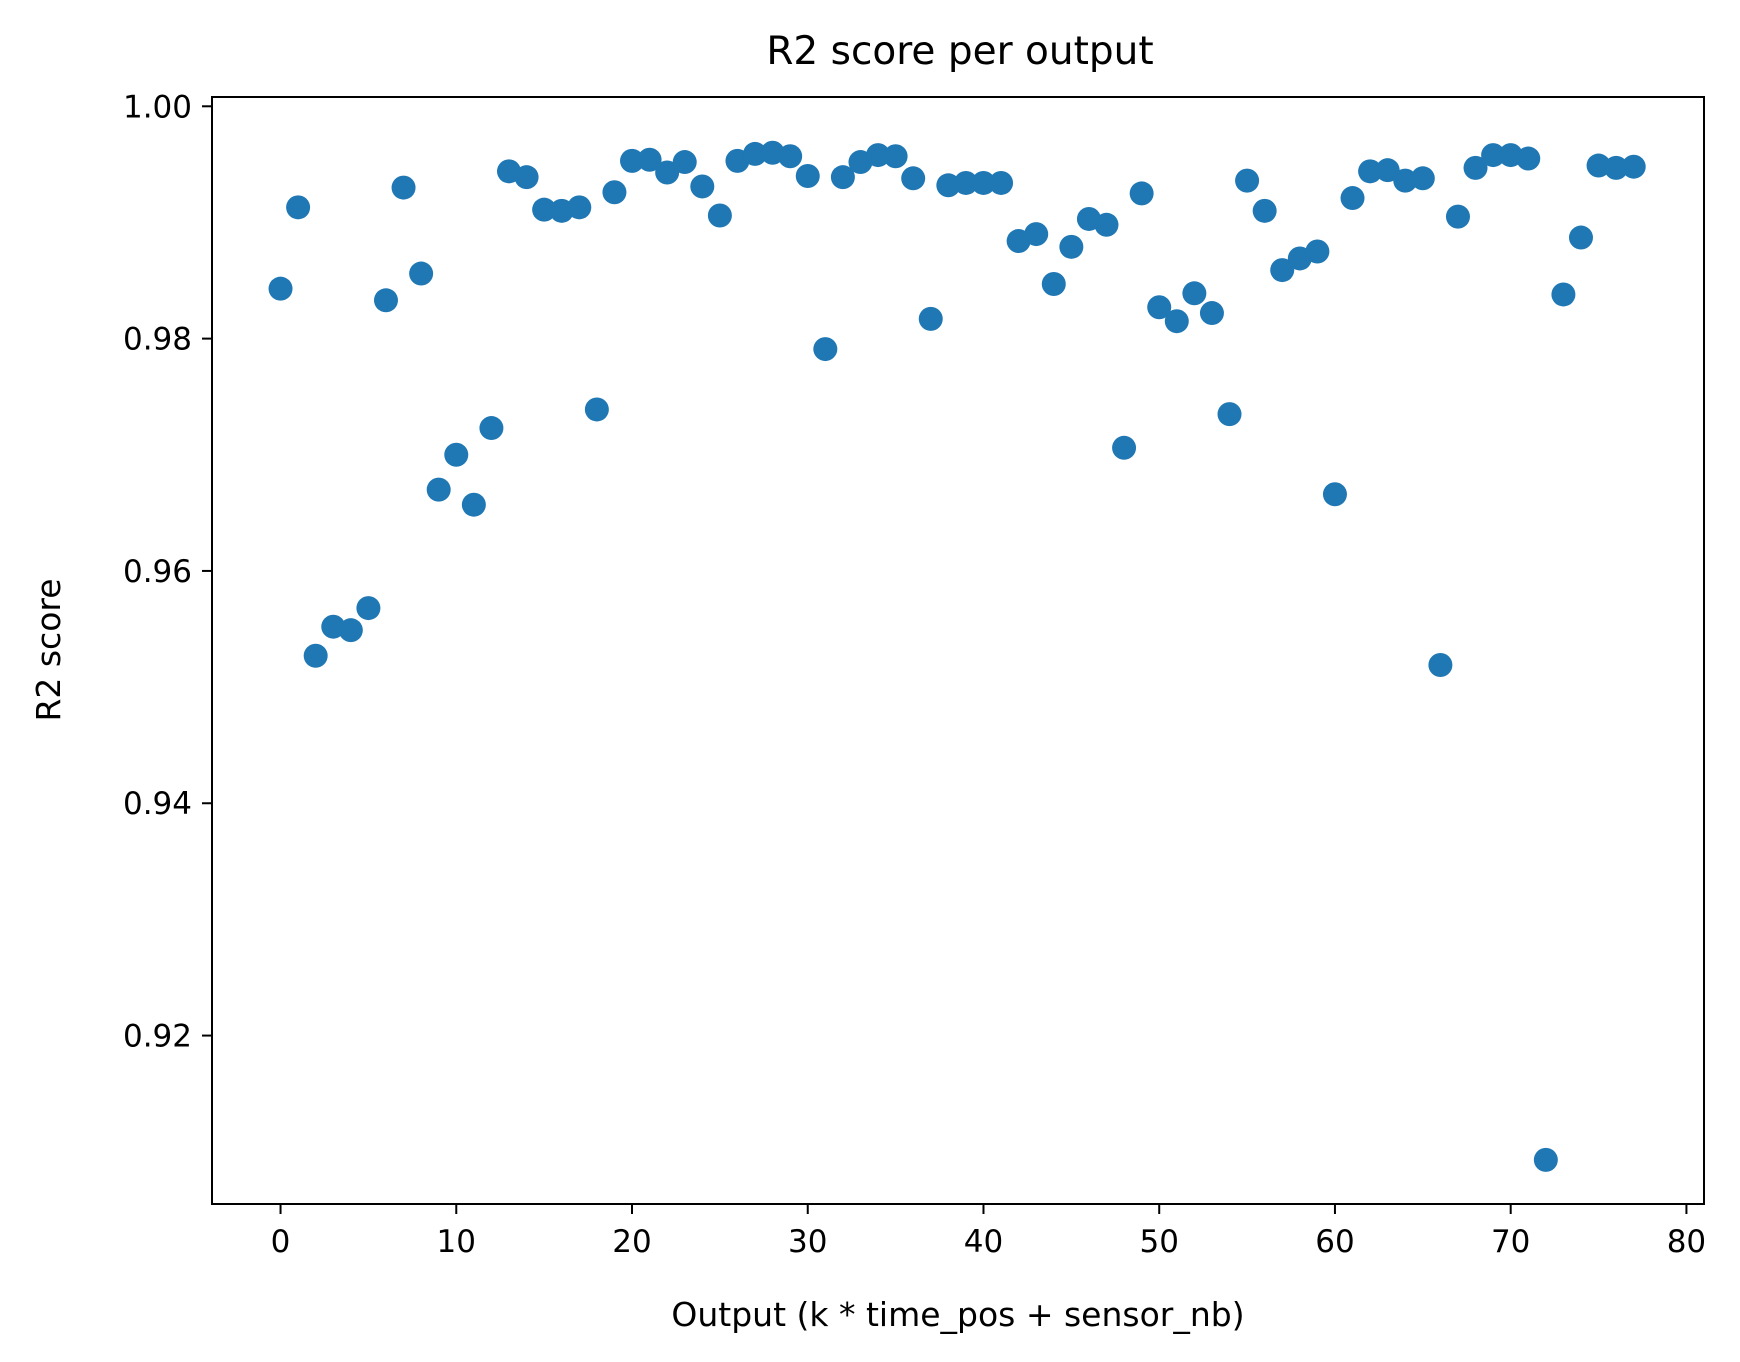 The height and width of the screenshot is (1362, 1740). I want to click on y-tick-label: 0.96, so click(157, 572).